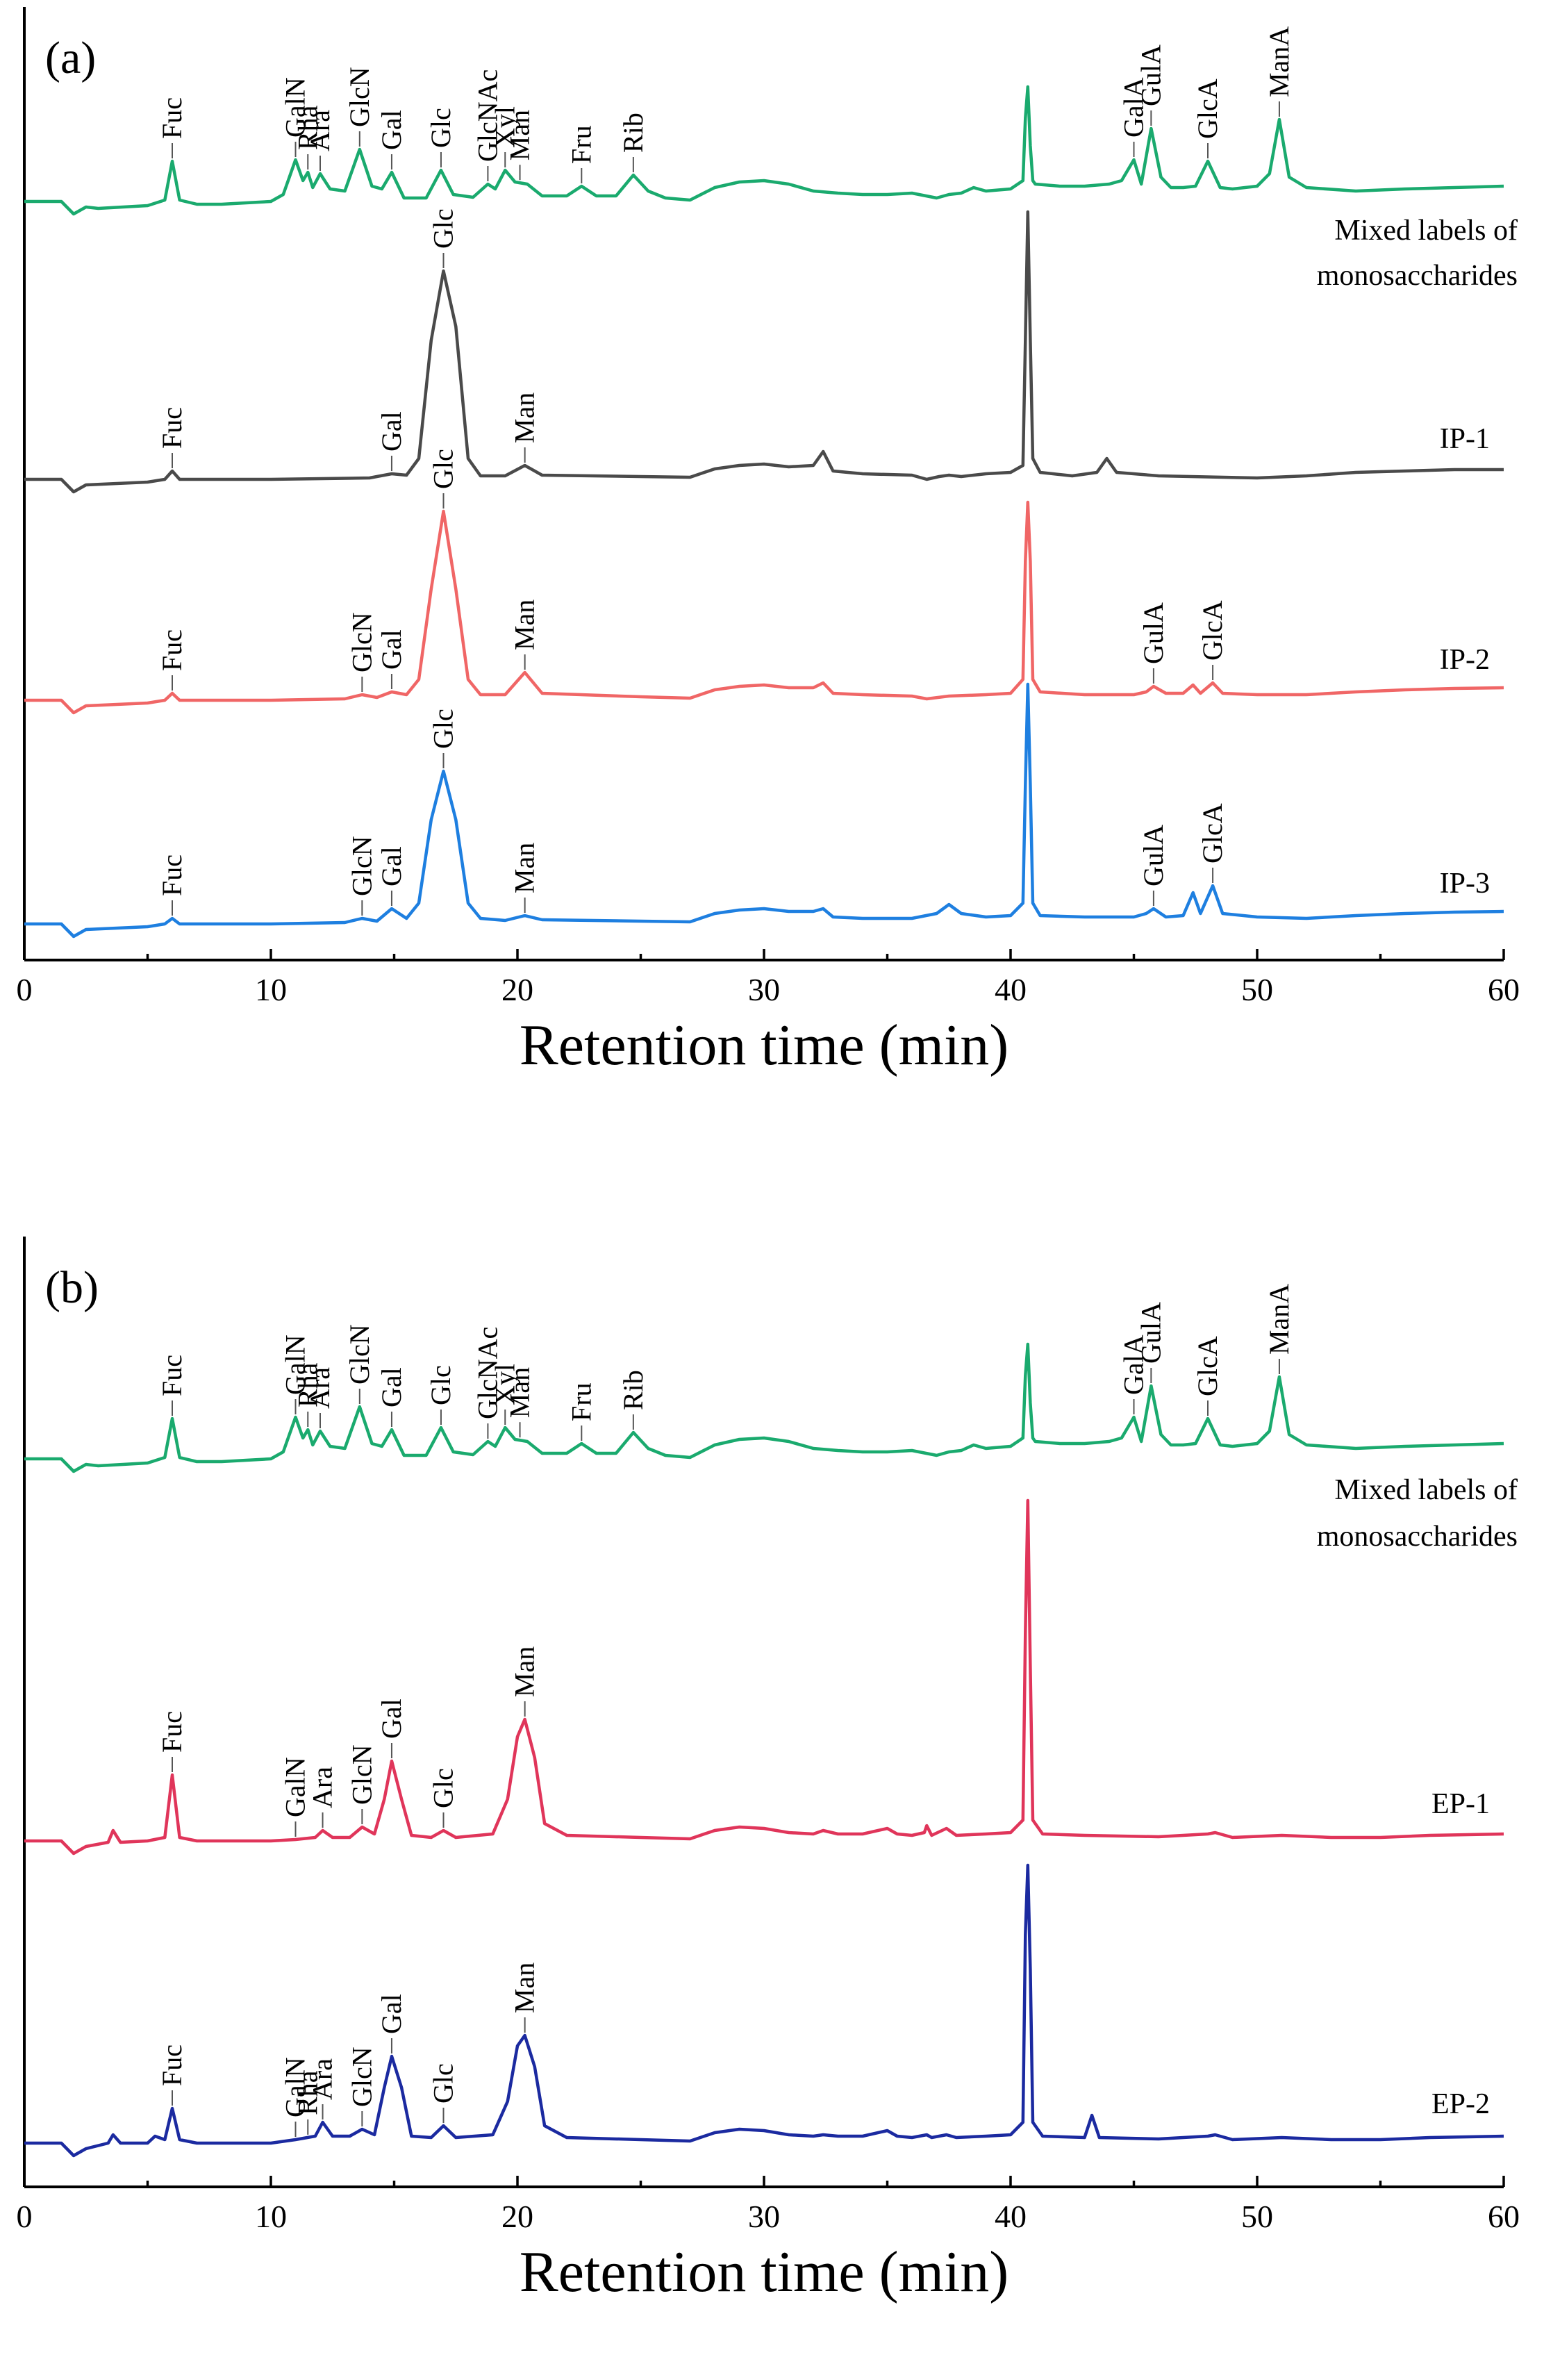  I want to click on series-name-ep1: EP-1, so click(1461, 1804).